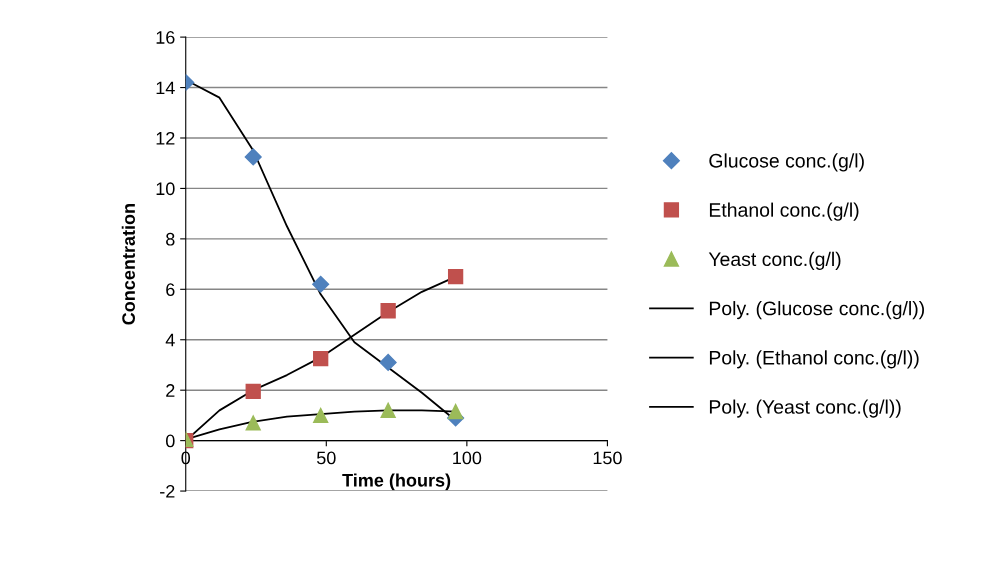 This screenshot has height=571, width=1004. I want to click on y-tick-label: 16, so click(165, 37).